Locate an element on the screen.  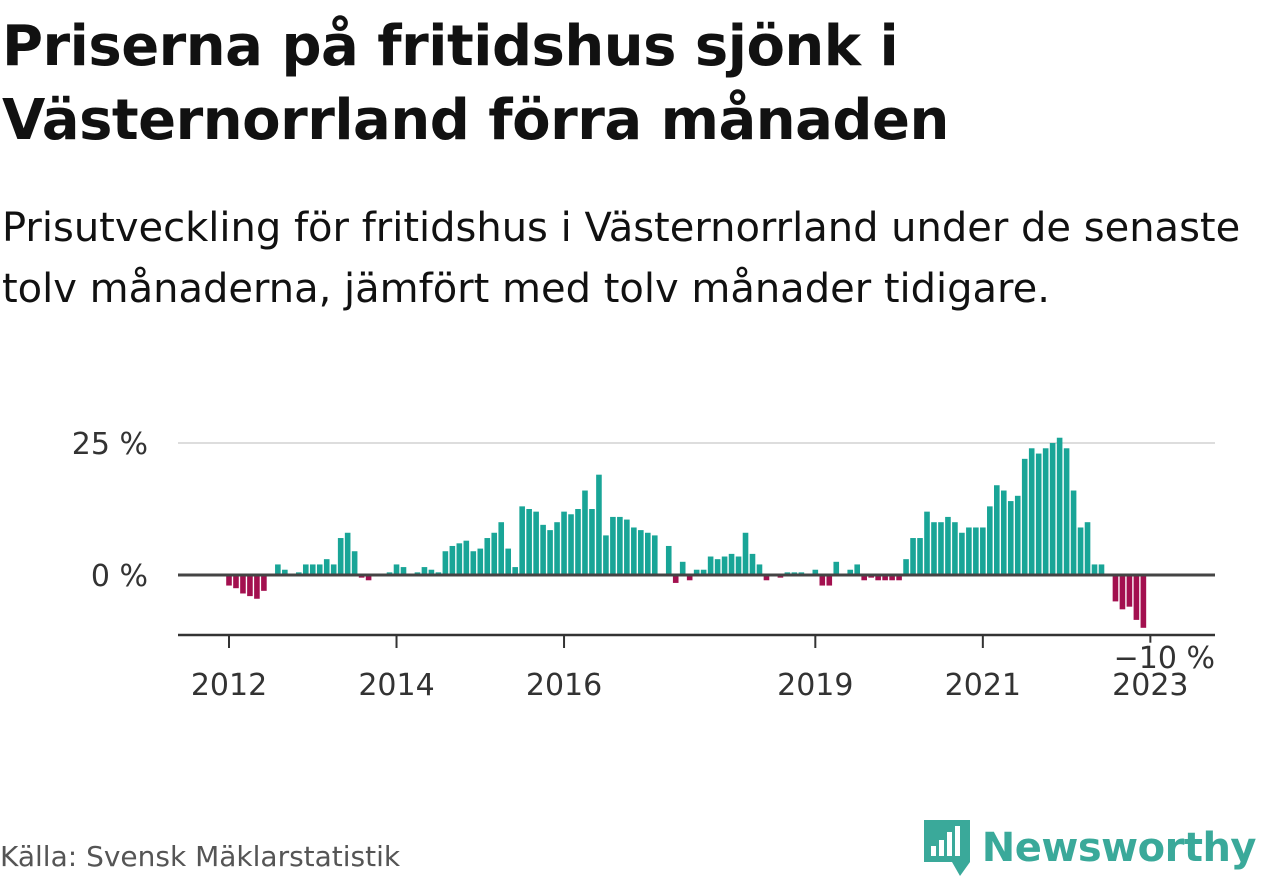
x-tick-label: 2016 is located at coordinates (564, 685).